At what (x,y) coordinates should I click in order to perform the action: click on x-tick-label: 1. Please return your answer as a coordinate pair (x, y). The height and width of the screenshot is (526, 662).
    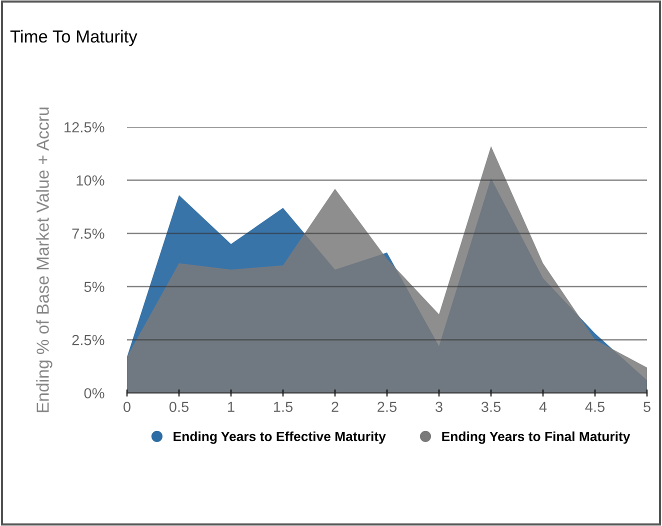
    Looking at the image, I should click on (231, 407).